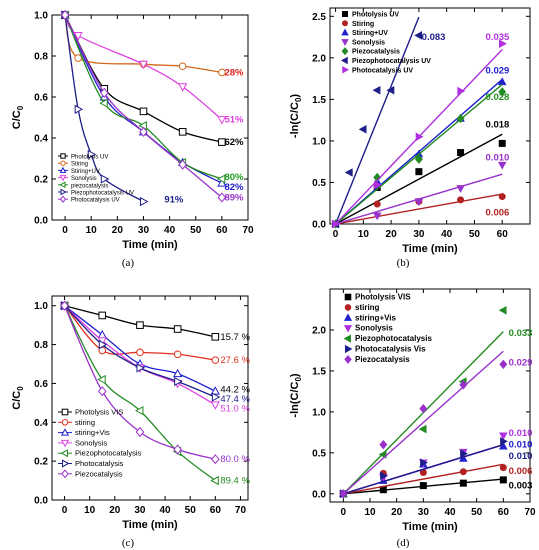  I want to click on value-annotation: 0.018, so click(498, 124).